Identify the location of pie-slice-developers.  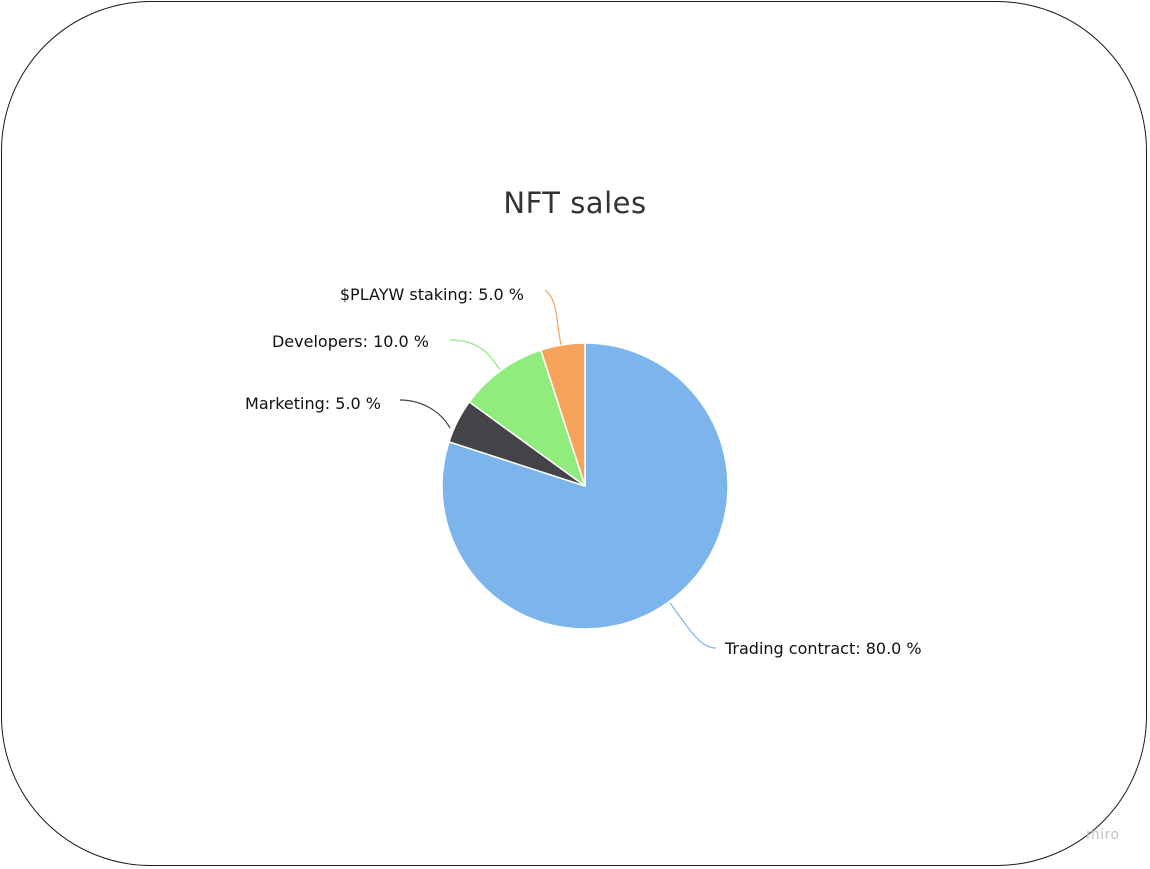
(527, 418).